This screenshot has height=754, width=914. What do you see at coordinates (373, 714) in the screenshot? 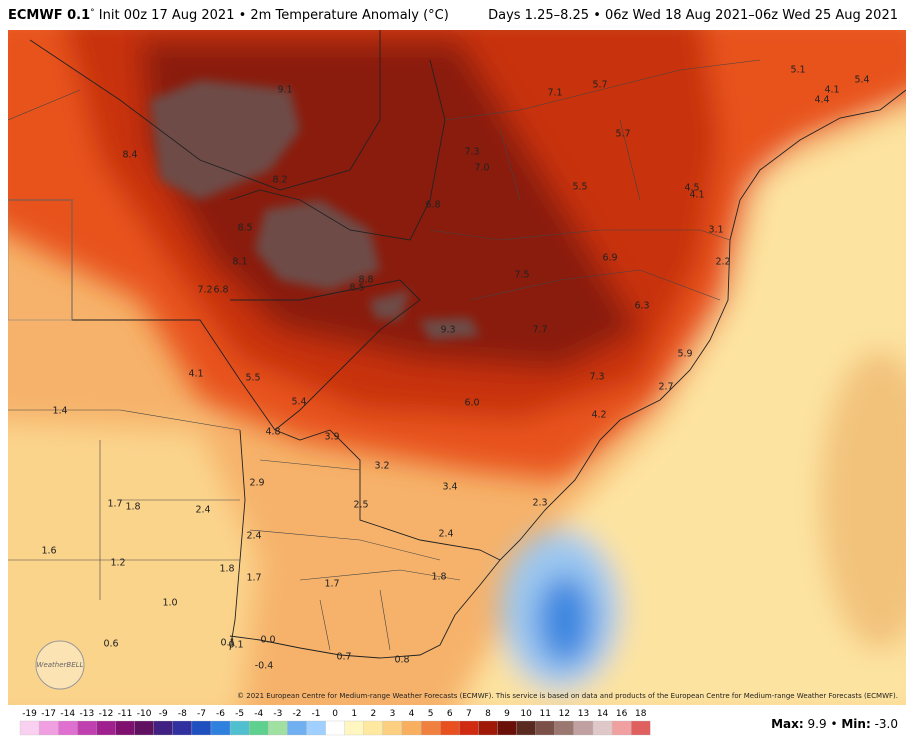
I see `colorbar-tick-label: 2` at bounding box center [373, 714].